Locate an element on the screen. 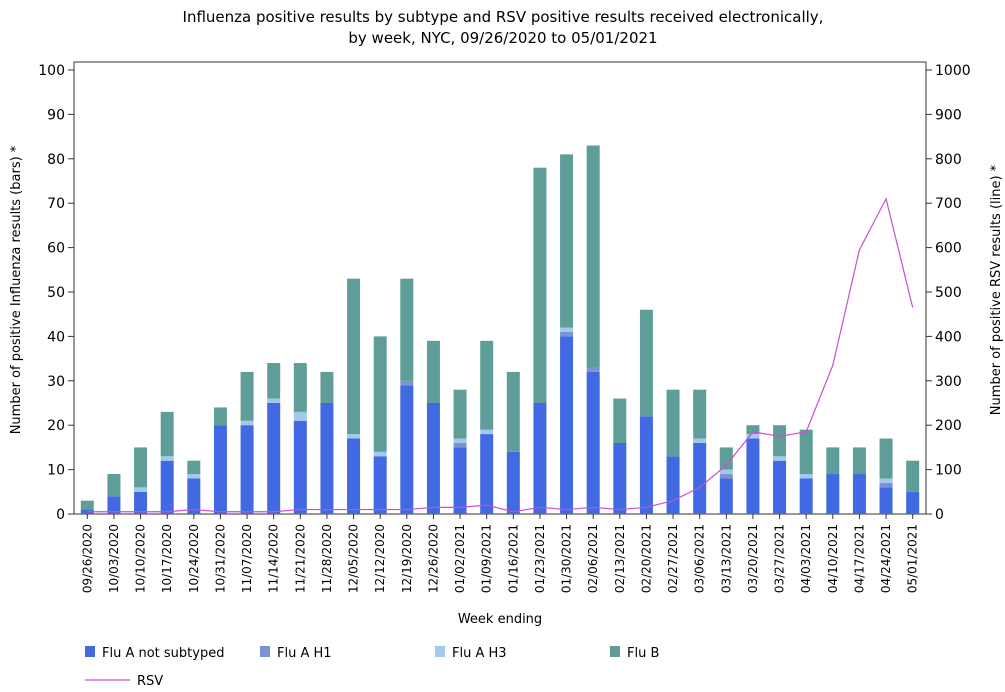  y2-tick-label: 400 is located at coordinates (948, 337).